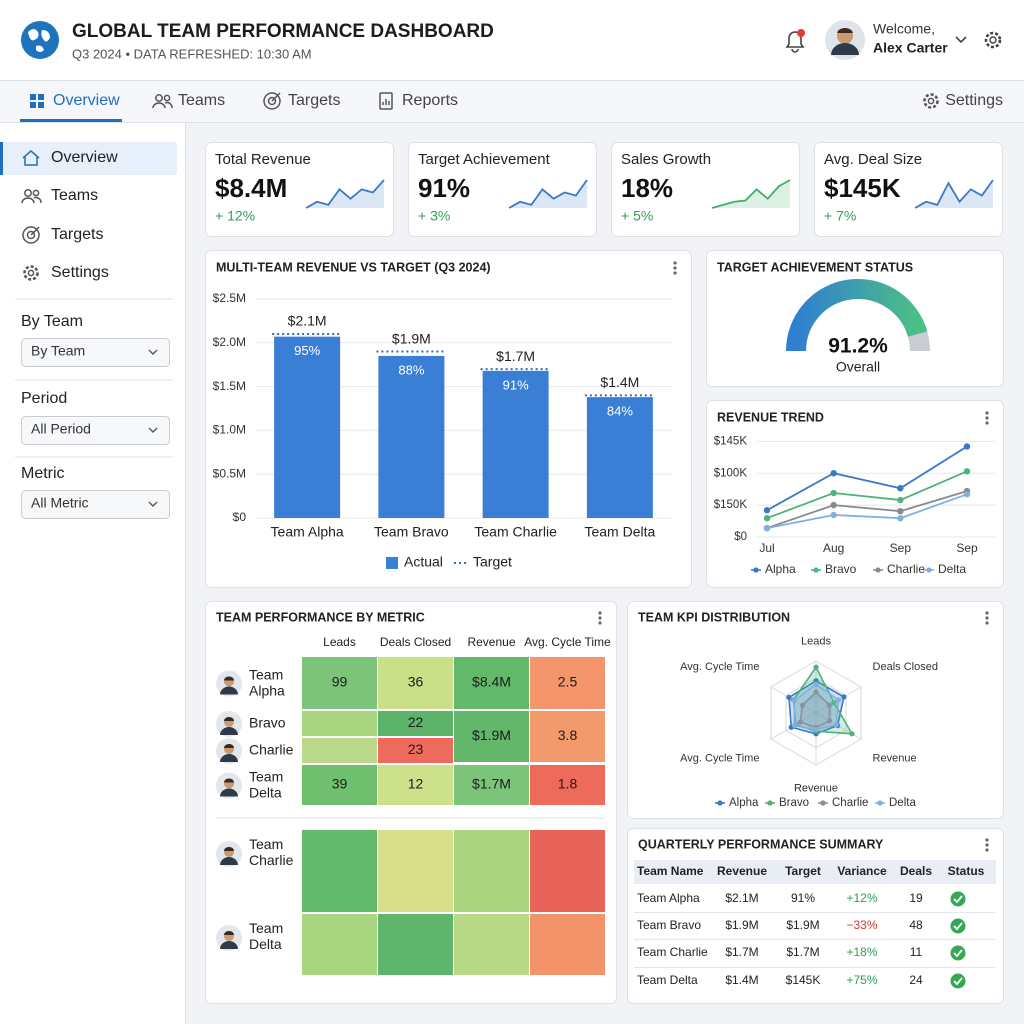 The image size is (1024, 1024). I want to click on tab-settings: Settings, so click(974, 100).